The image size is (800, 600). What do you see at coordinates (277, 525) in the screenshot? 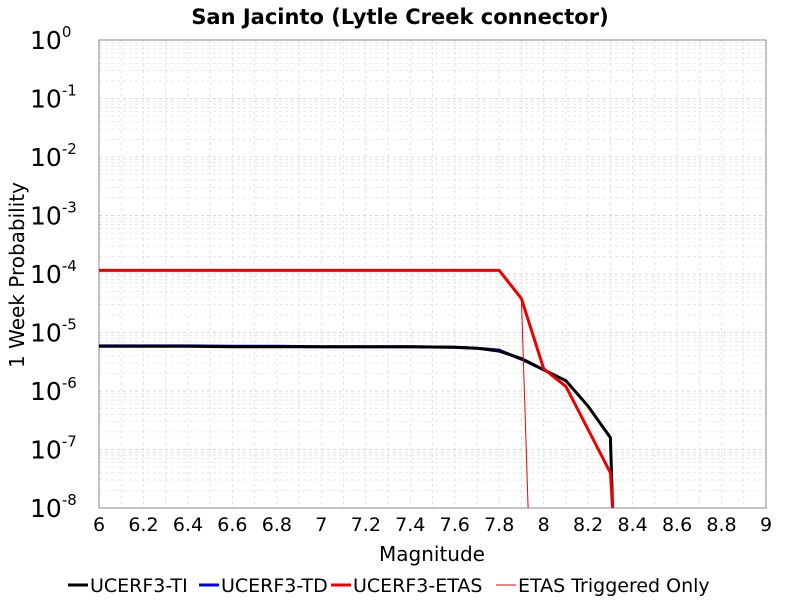
I see `x-tick-label: 6.8` at bounding box center [277, 525].